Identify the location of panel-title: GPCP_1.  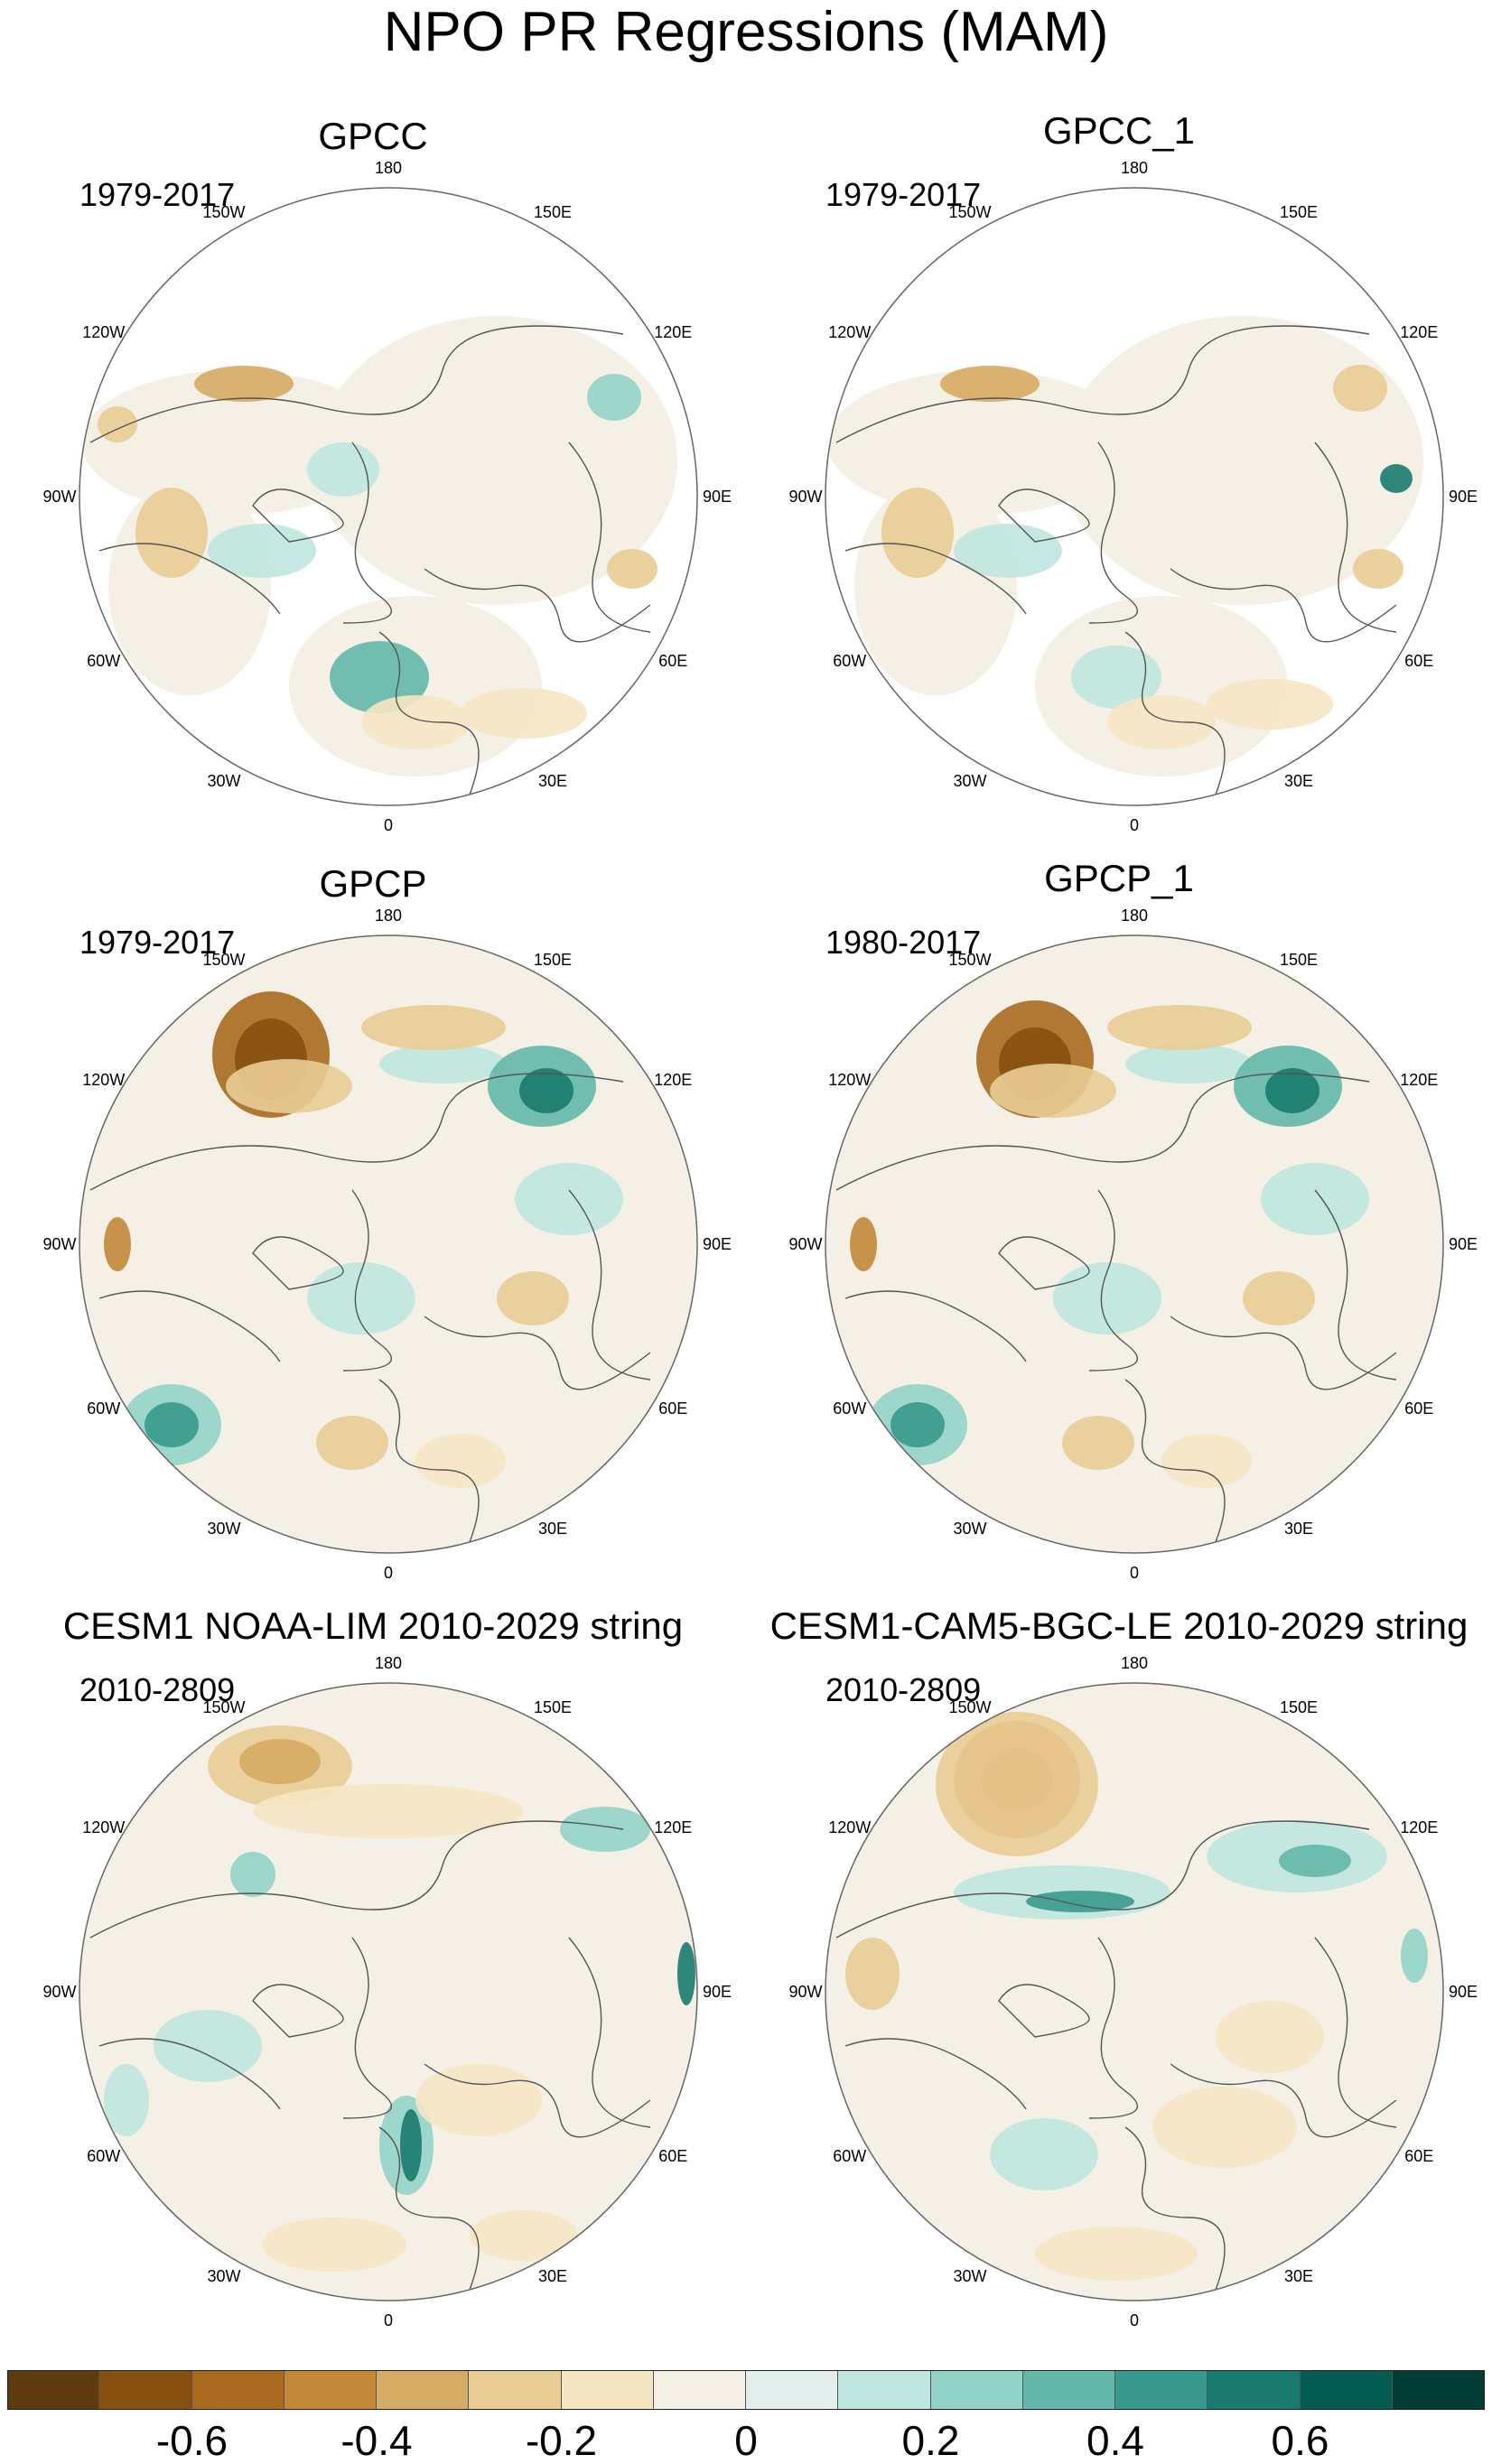
(1119, 878).